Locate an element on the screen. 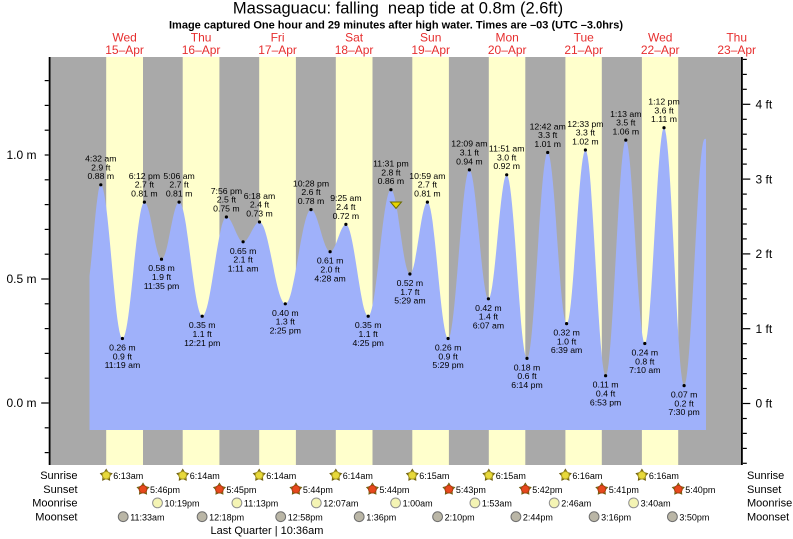 Image resolution: width=793 pixels, height=539 pixels. svg-text: Sat is located at coordinates (354, 38).